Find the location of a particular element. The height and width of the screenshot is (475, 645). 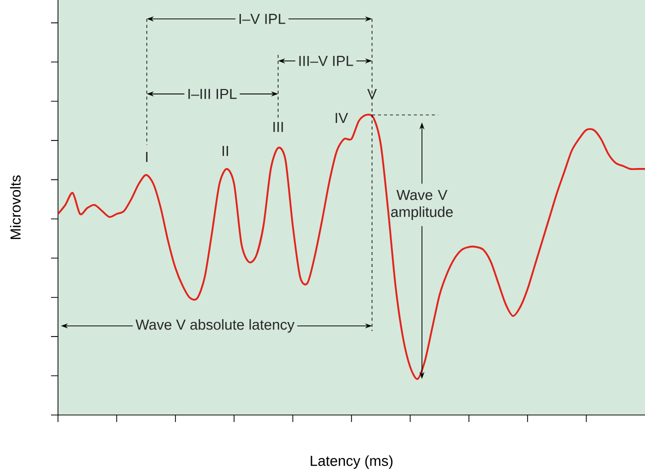

annotation: II is located at coordinates (225, 151).